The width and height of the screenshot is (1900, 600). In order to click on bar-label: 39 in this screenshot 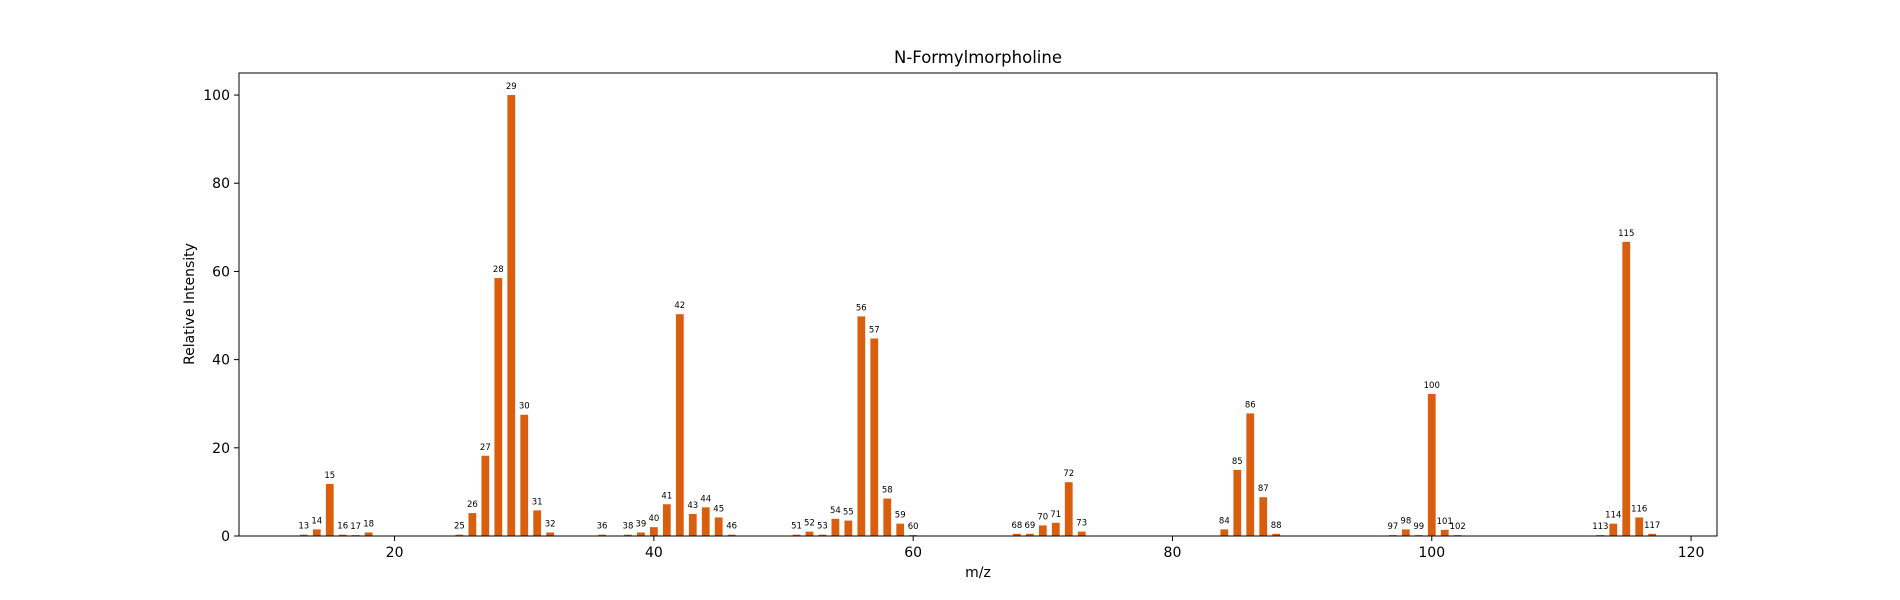, I will do `click(640, 524)`.